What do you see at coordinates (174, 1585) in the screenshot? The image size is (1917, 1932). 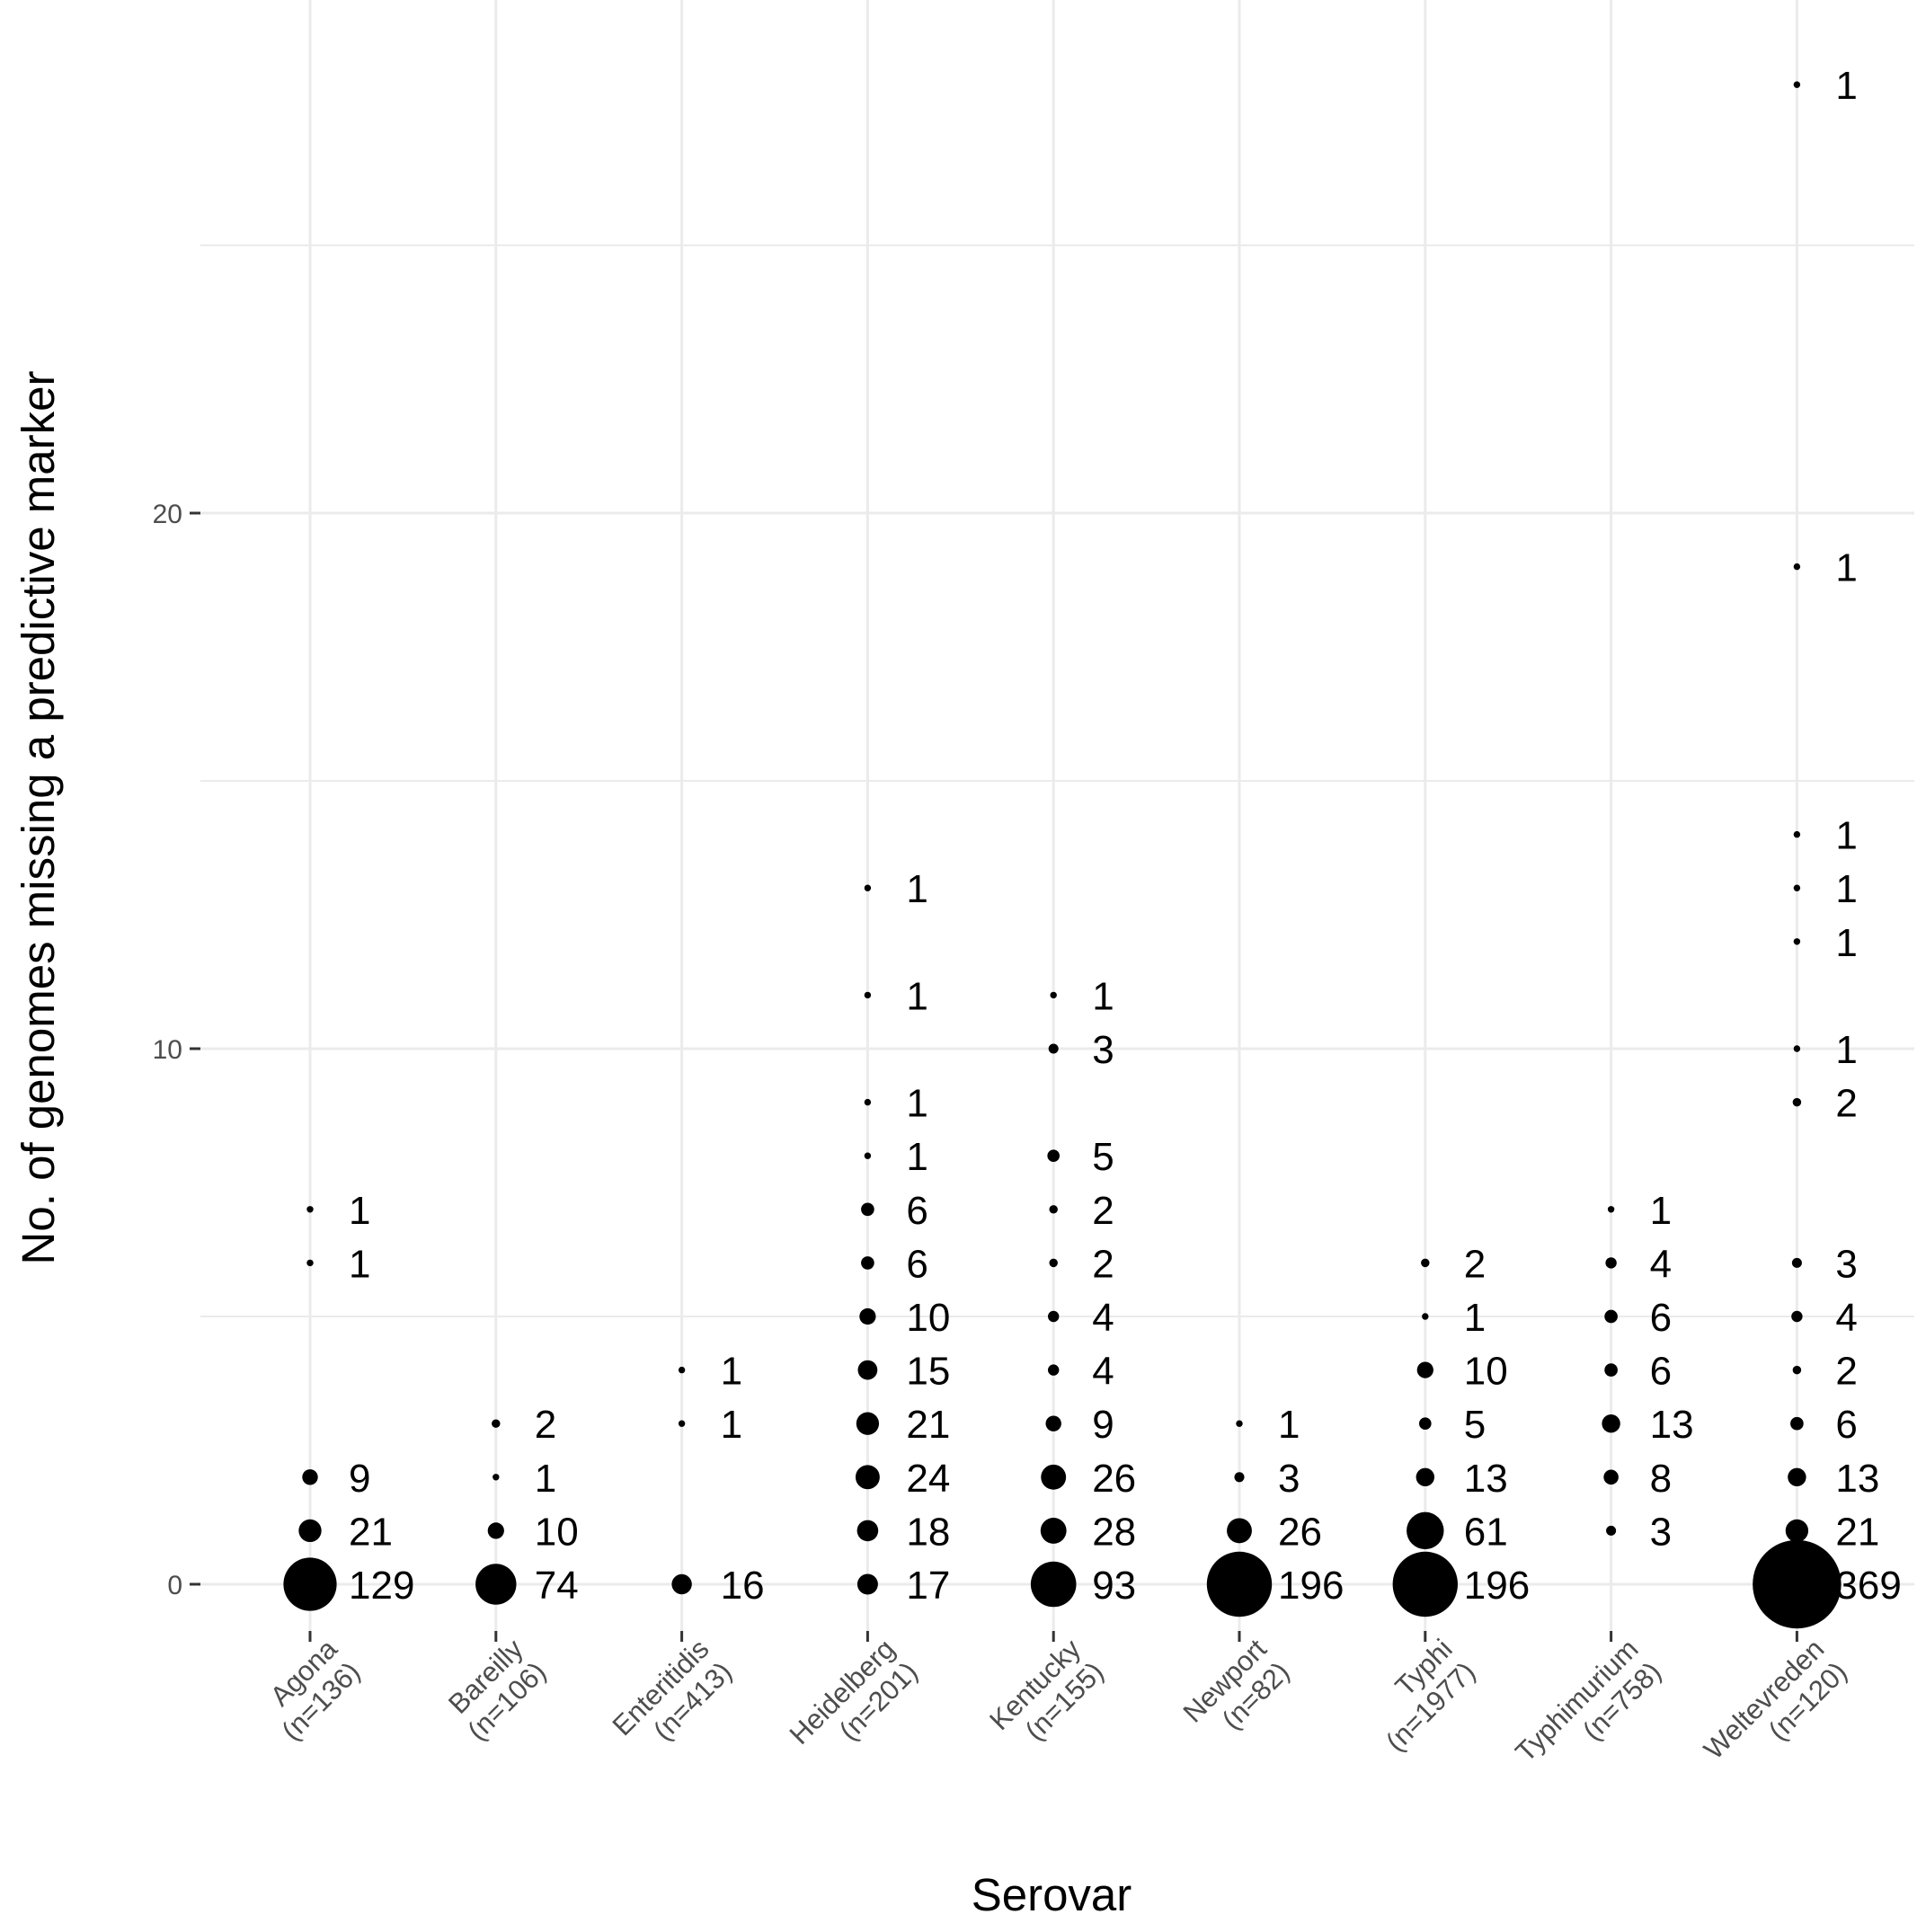 I see `y-tick-label: 0` at bounding box center [174, 1585].